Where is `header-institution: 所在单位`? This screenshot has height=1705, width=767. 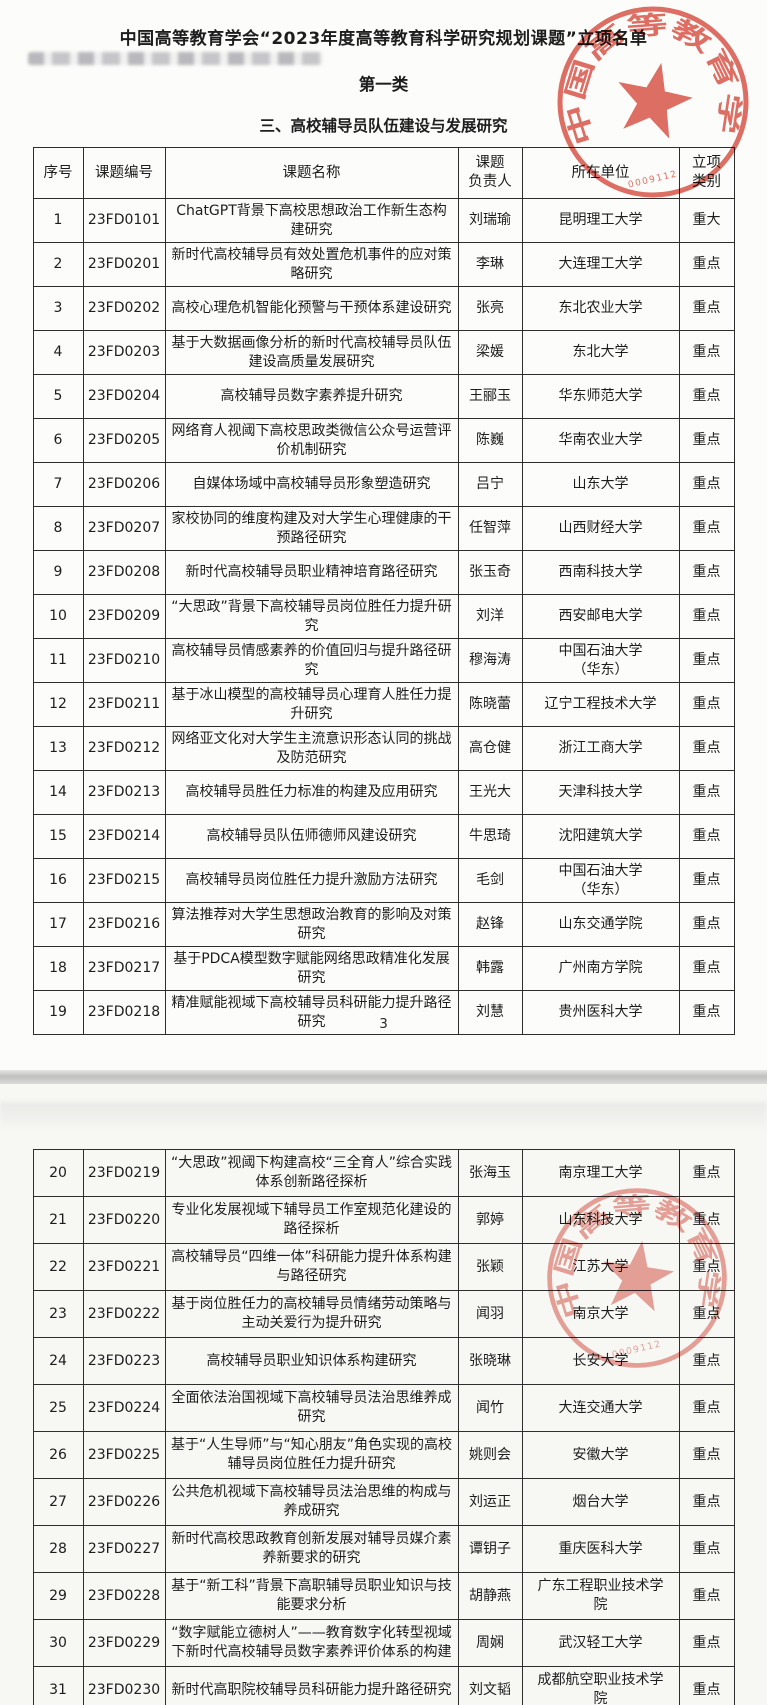 header-institution: 所在单位 is located at coordinates (600, 173).